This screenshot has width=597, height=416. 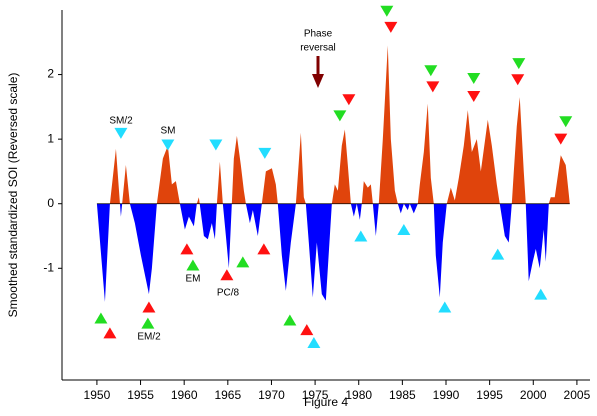 What do you see at coordinates (228, 293) in the screenshot?
I see `annotation: PC/8` at bounding box center [228, 293].